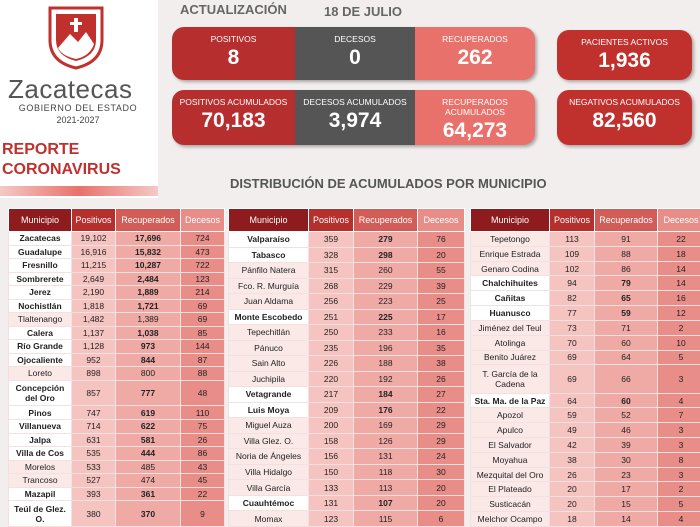 Image resolution: width=700 pixels, height=527 pixels. I want to click on column-header: Recuperados, so click(626, 220).